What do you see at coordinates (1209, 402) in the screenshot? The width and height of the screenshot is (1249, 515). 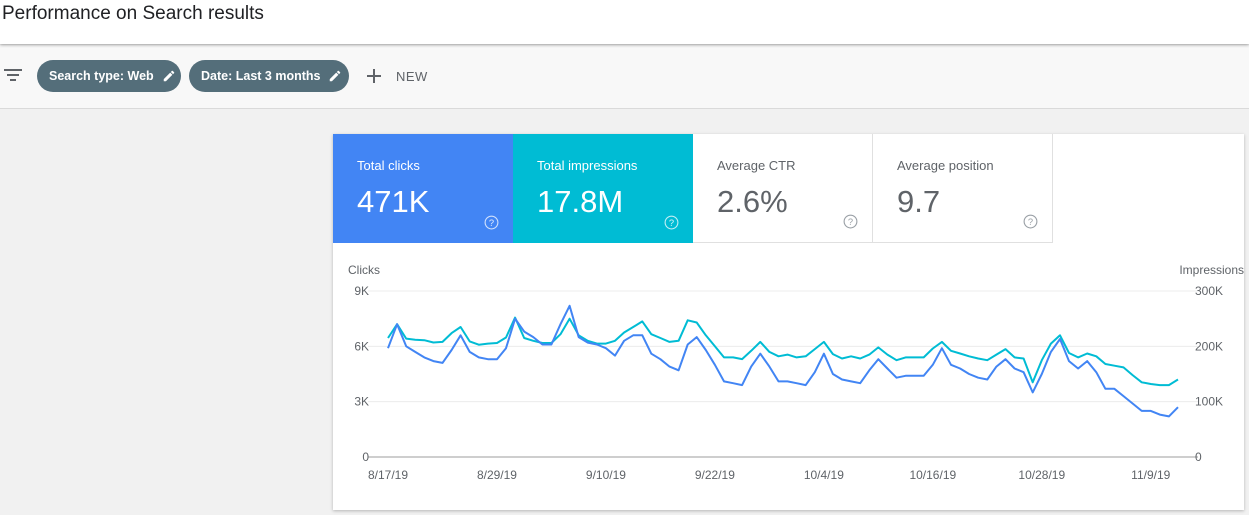 I see `y-right-tick-label: 100K` at bounding box center [1209, 402].